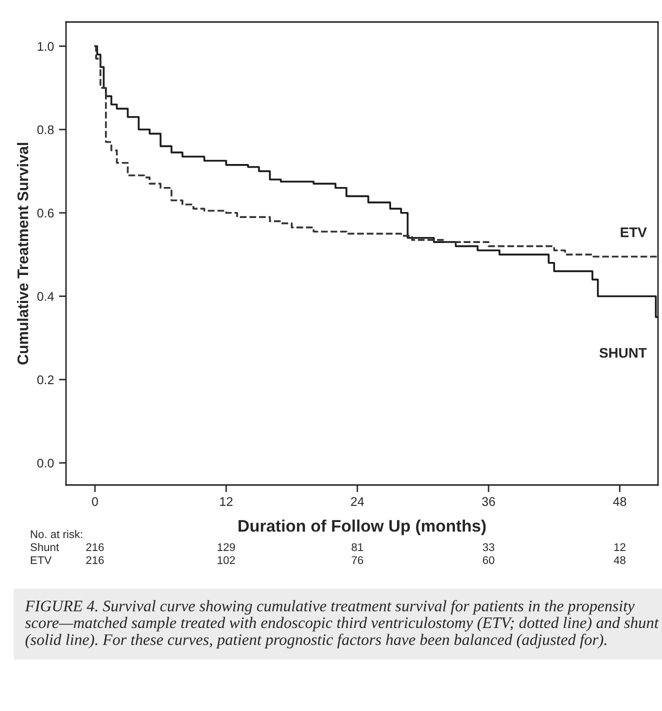  What do you see at coordinates (362, 528) in the screenshot?
I see `x-axis-title: Duration of Follow Up (months)` at bounding box center [362, 528].